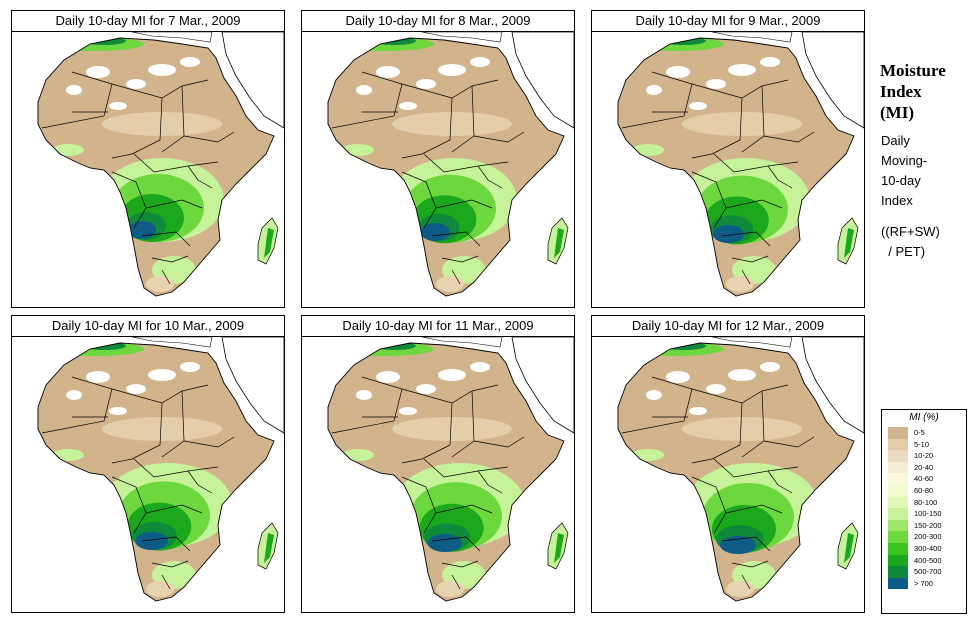 The width and height of the screenshot is (974, 626). Describe the element at coordinates (922, 444) in the screenshot. I see `legend-label: 5-10` at that location.